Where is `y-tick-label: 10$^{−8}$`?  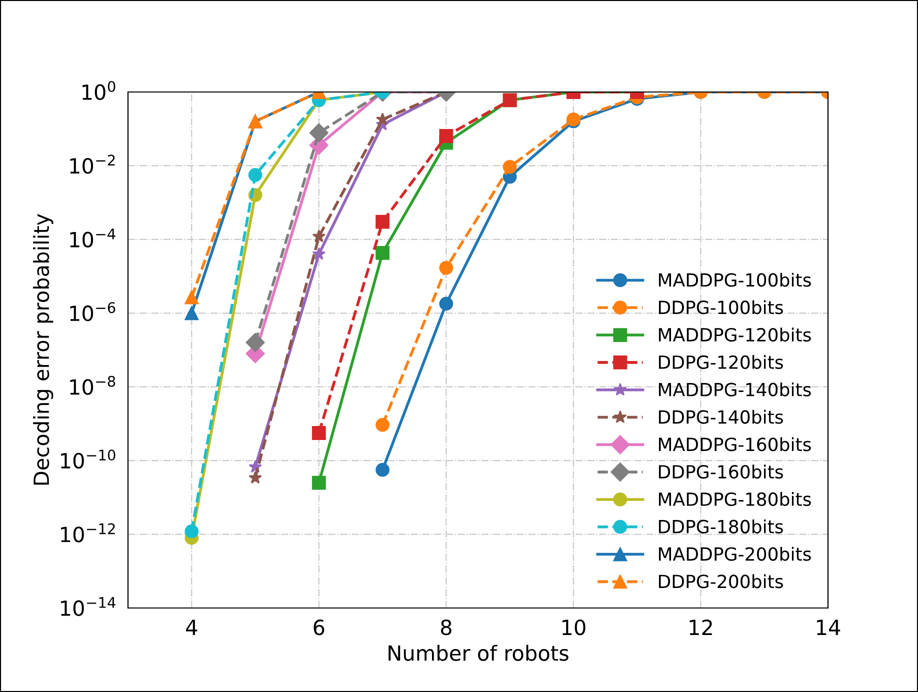 y-tick-label: 10$^{−8}$ is located at coordinates (93, 385).